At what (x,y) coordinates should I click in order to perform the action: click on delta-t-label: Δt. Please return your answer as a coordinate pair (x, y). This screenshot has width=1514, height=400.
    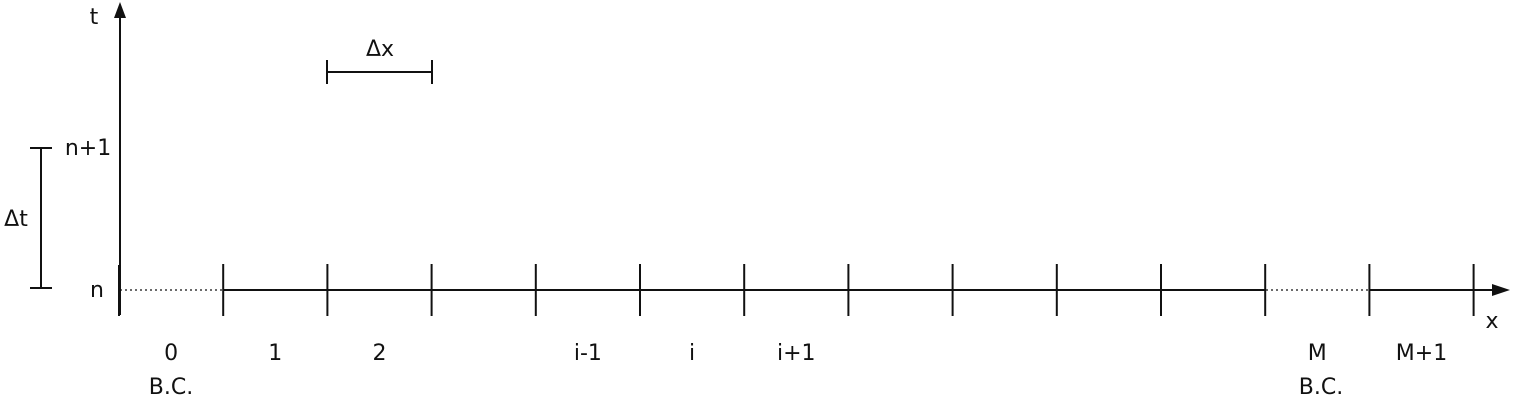
    Looking at the image, I should click on (16, 219).